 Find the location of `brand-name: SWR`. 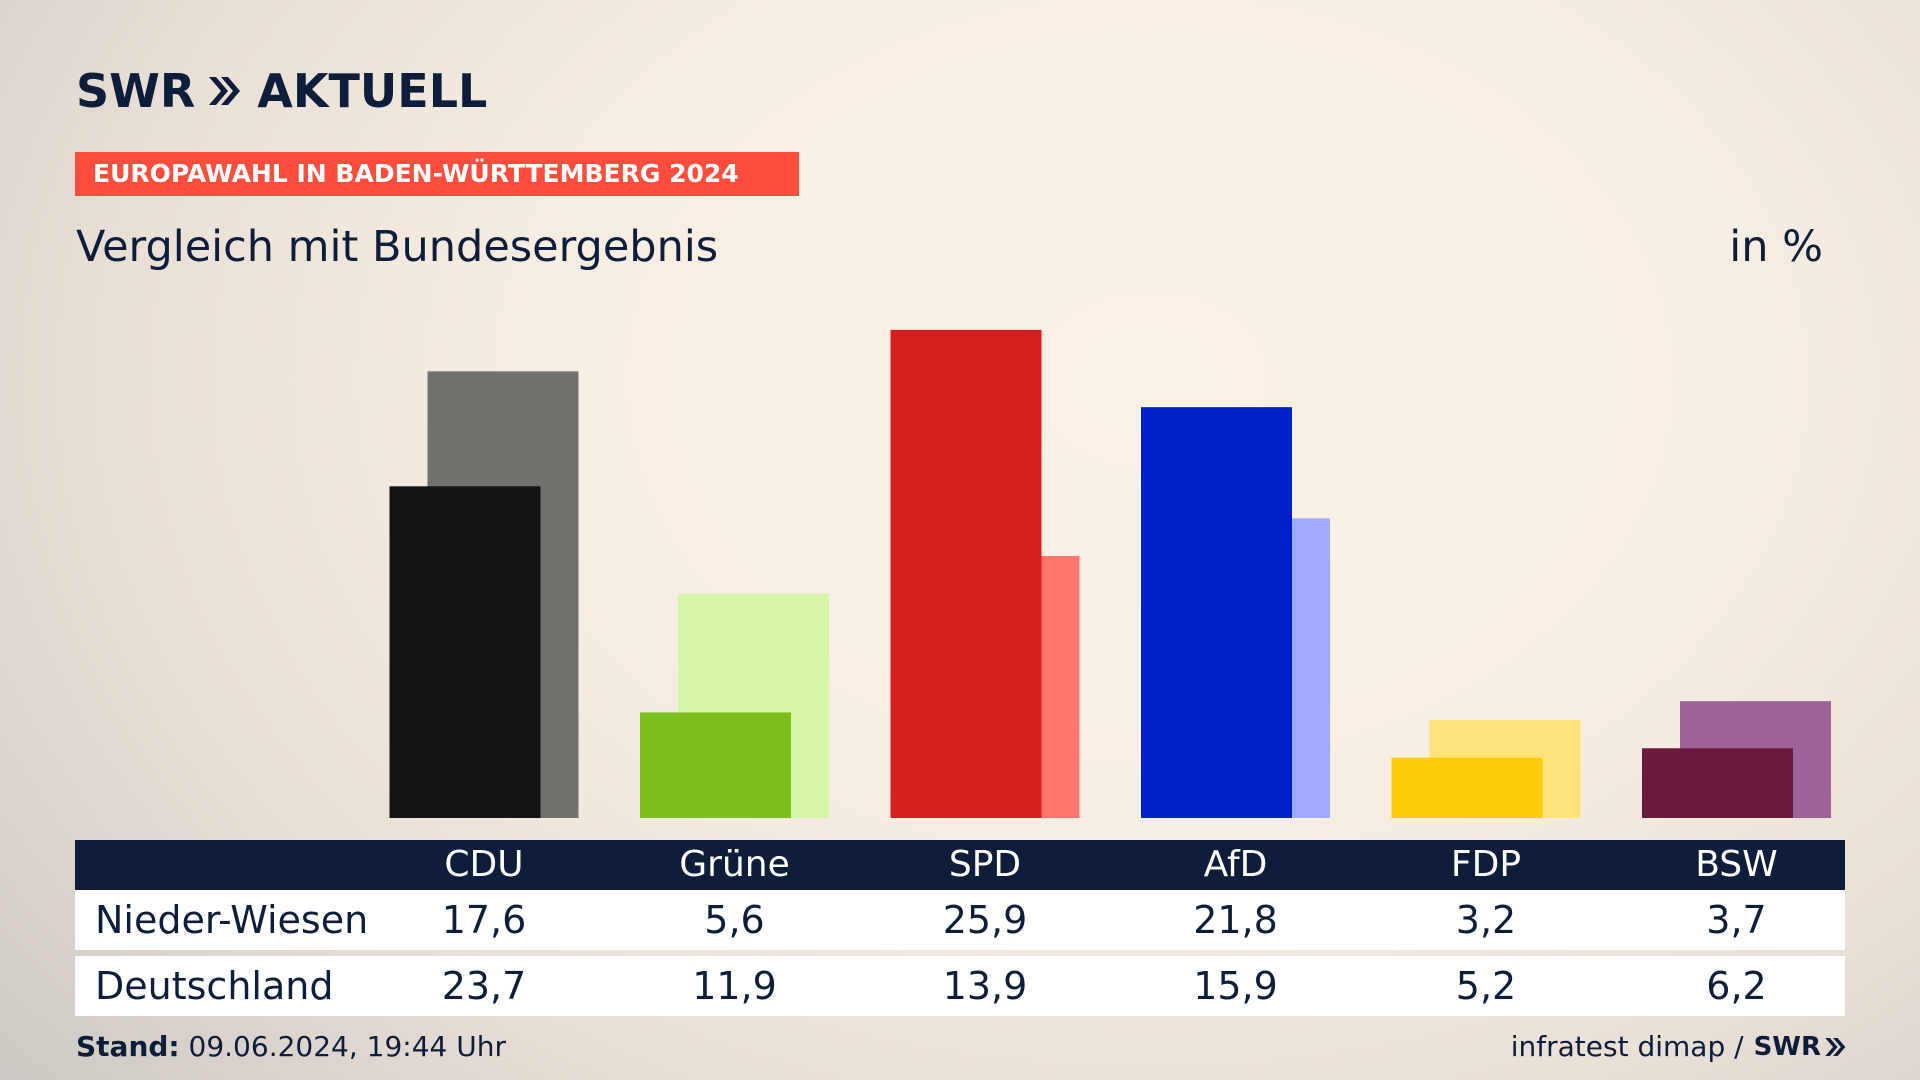

brand-name: SWR is located at coordinates (136, 91).